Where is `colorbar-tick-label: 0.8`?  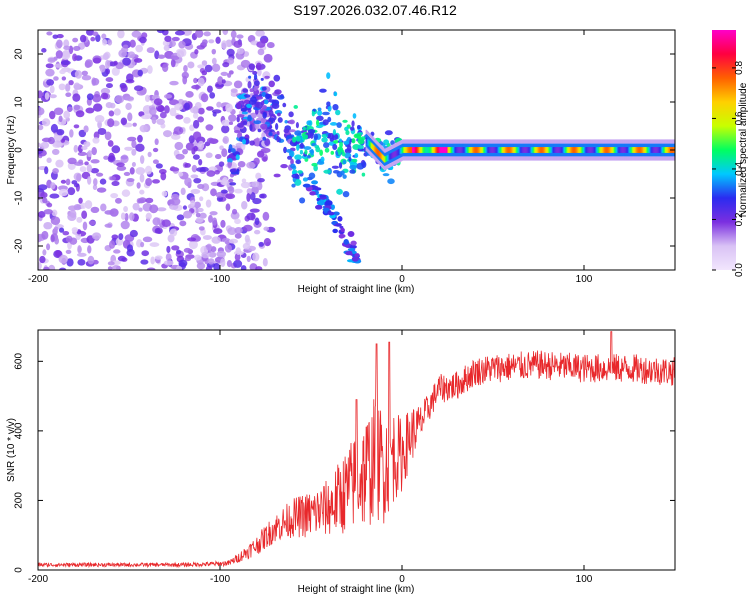 colorbar-tick-label: 0.8 is located at coordinates (739, 68).